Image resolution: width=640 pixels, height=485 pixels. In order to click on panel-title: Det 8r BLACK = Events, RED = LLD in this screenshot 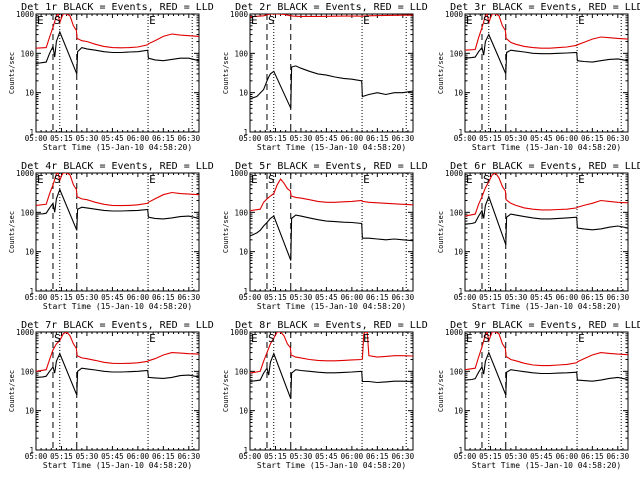, I will do `click(331, 325)`.